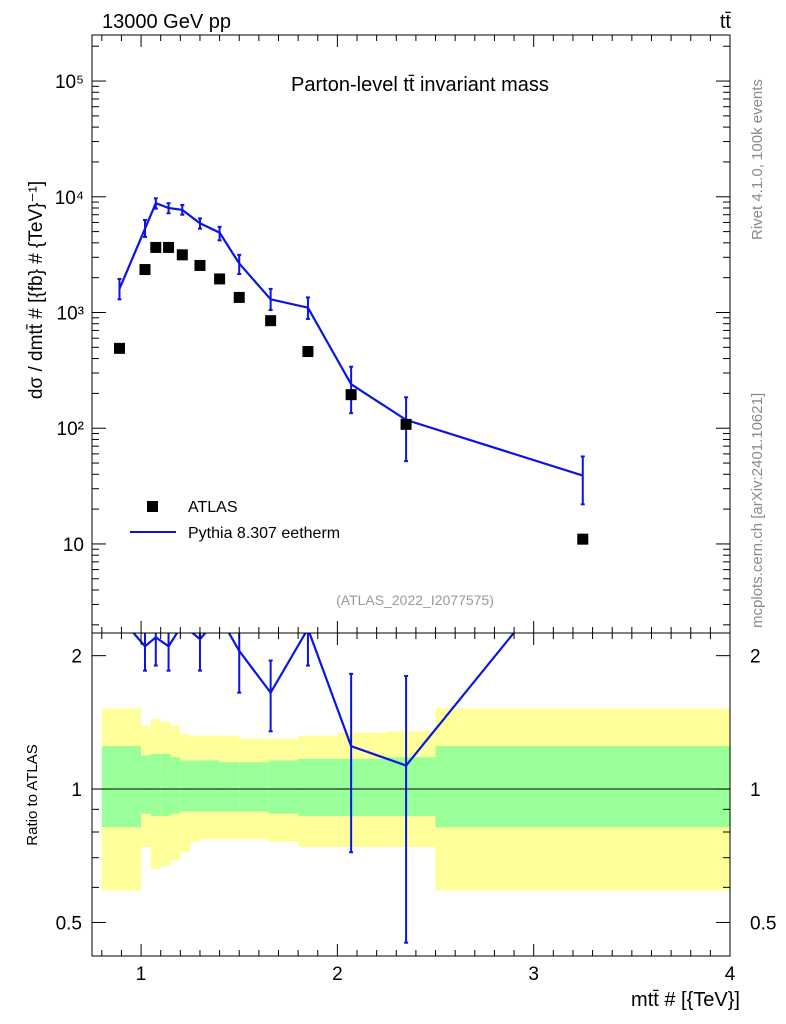  I want to click on legend: ATLAS Pythia 8.307 eetherm, so click(235, 520).